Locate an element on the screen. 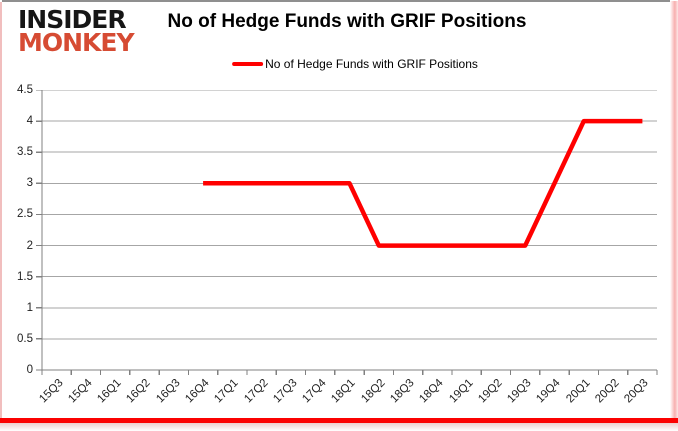 The width and height of the screenshot is (678, 431). y-tick-label: 2 is located at coordinates (29, 245).